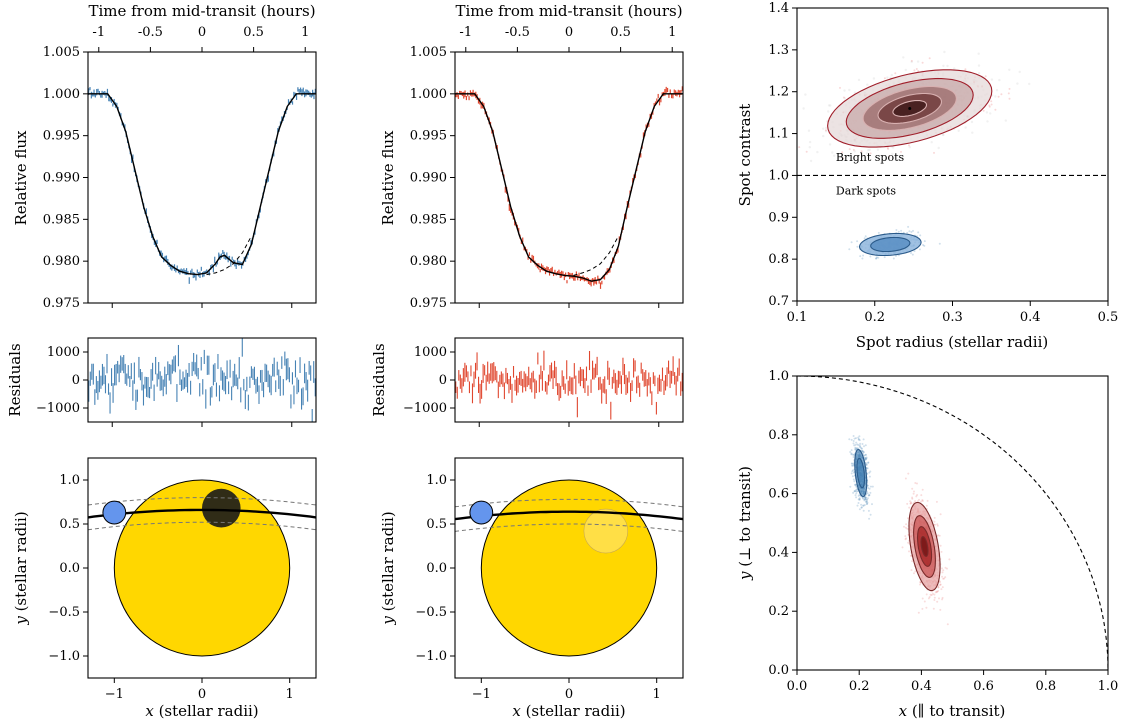  What do you see at coordinates (161, 382) in the screenshot?
I see `residuals-left-panel: −1000 0 1000 Residuals` at bounding box center [161, 382].